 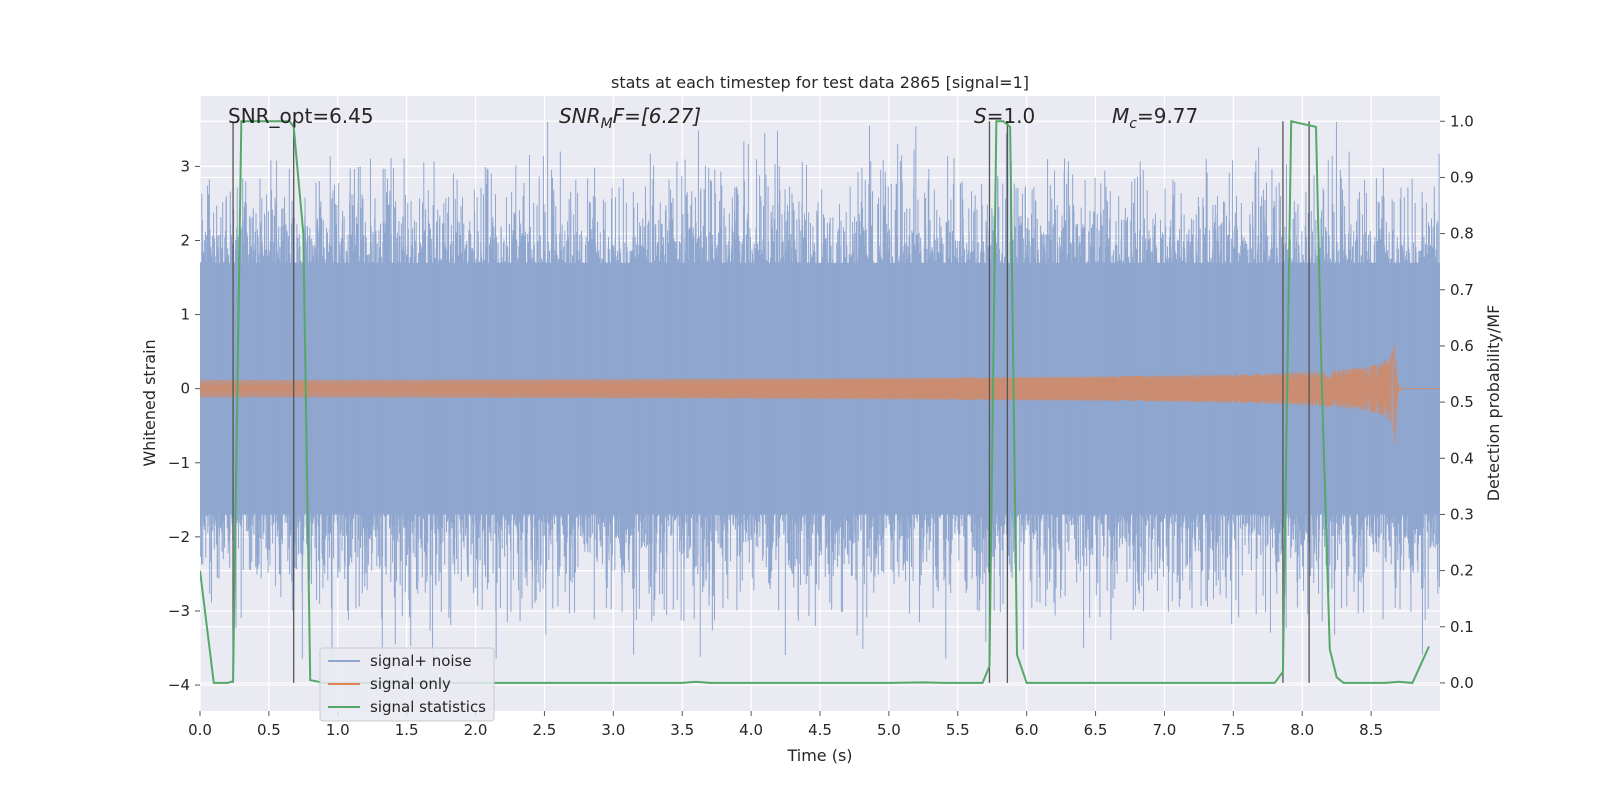 What do you see at coordinates (421, 661) in the screenshot?
I see `legend-label-signal-noise: signal+ noise` at bounding box center [421, 661].